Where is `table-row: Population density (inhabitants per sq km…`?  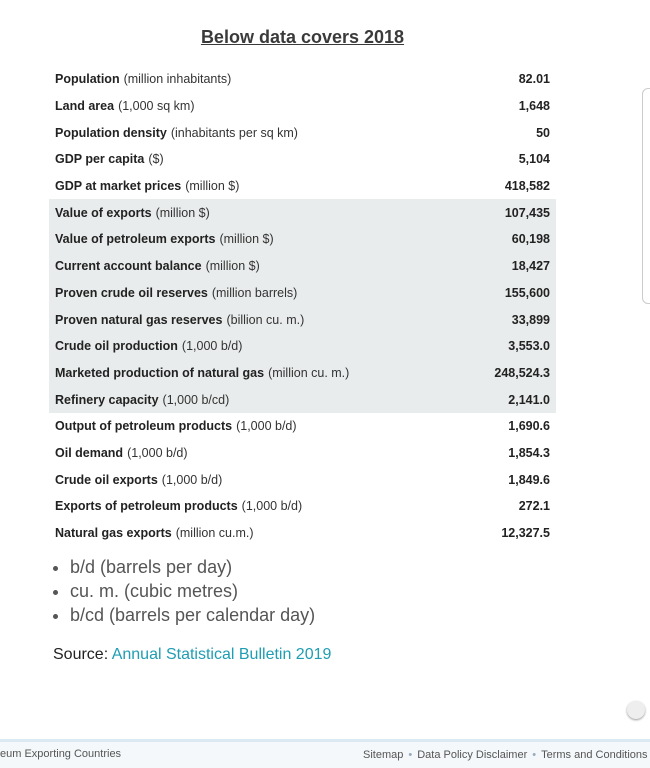 table-row: Population density (inhabitants per sq km… is located at coordinates (302, 132).